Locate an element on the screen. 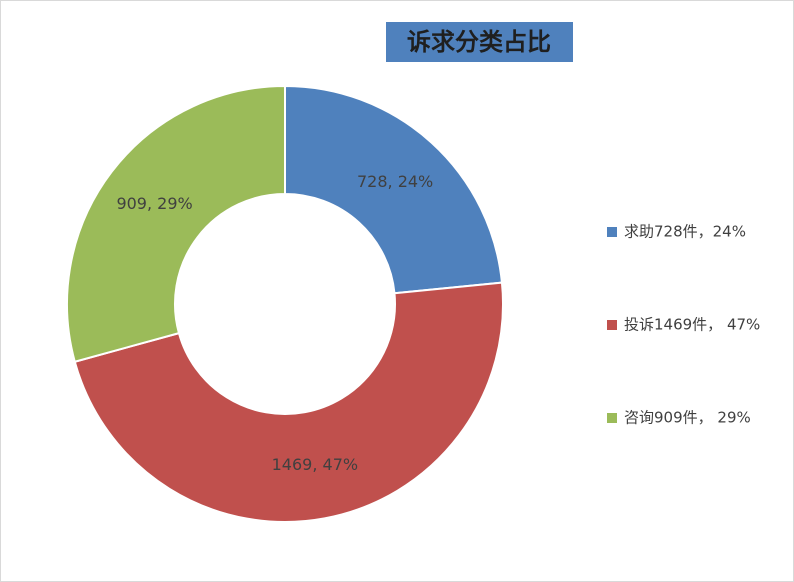  legend-label: 投诉1469件， 47% is located at coordinates (692, 325).